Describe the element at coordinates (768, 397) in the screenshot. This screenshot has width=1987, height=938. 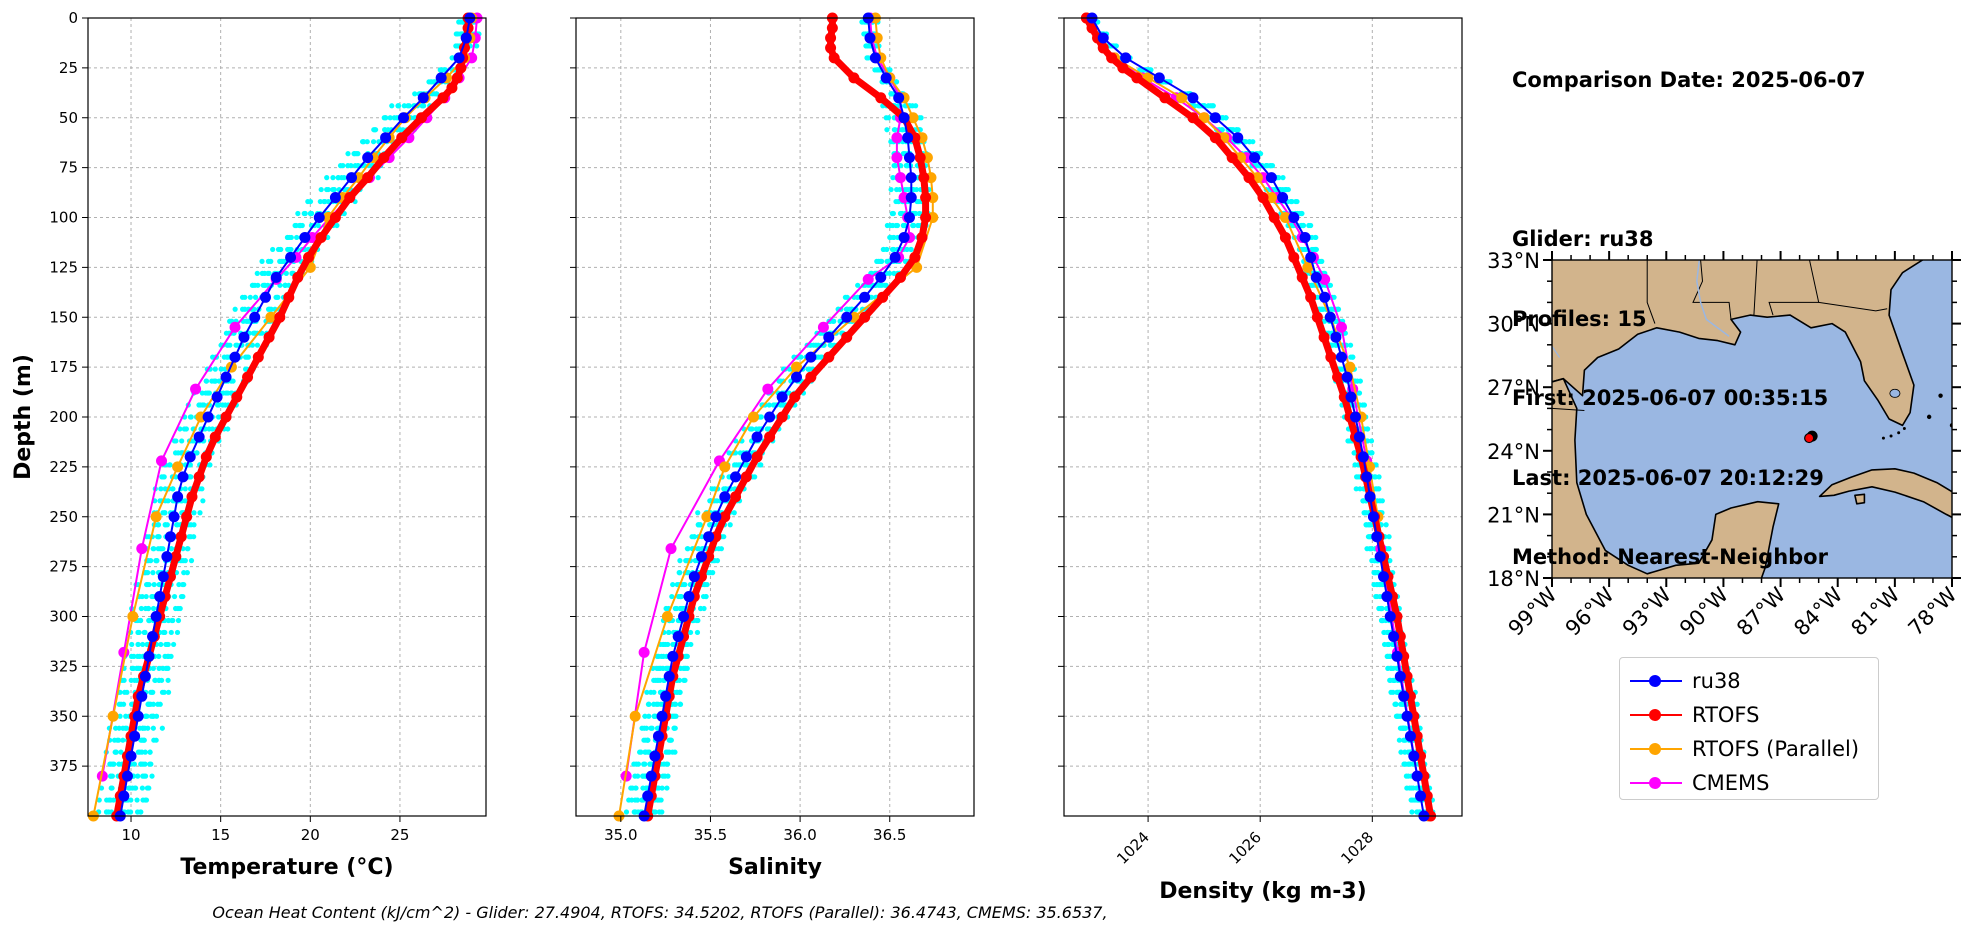
I see `series-line-cmems` at that location.